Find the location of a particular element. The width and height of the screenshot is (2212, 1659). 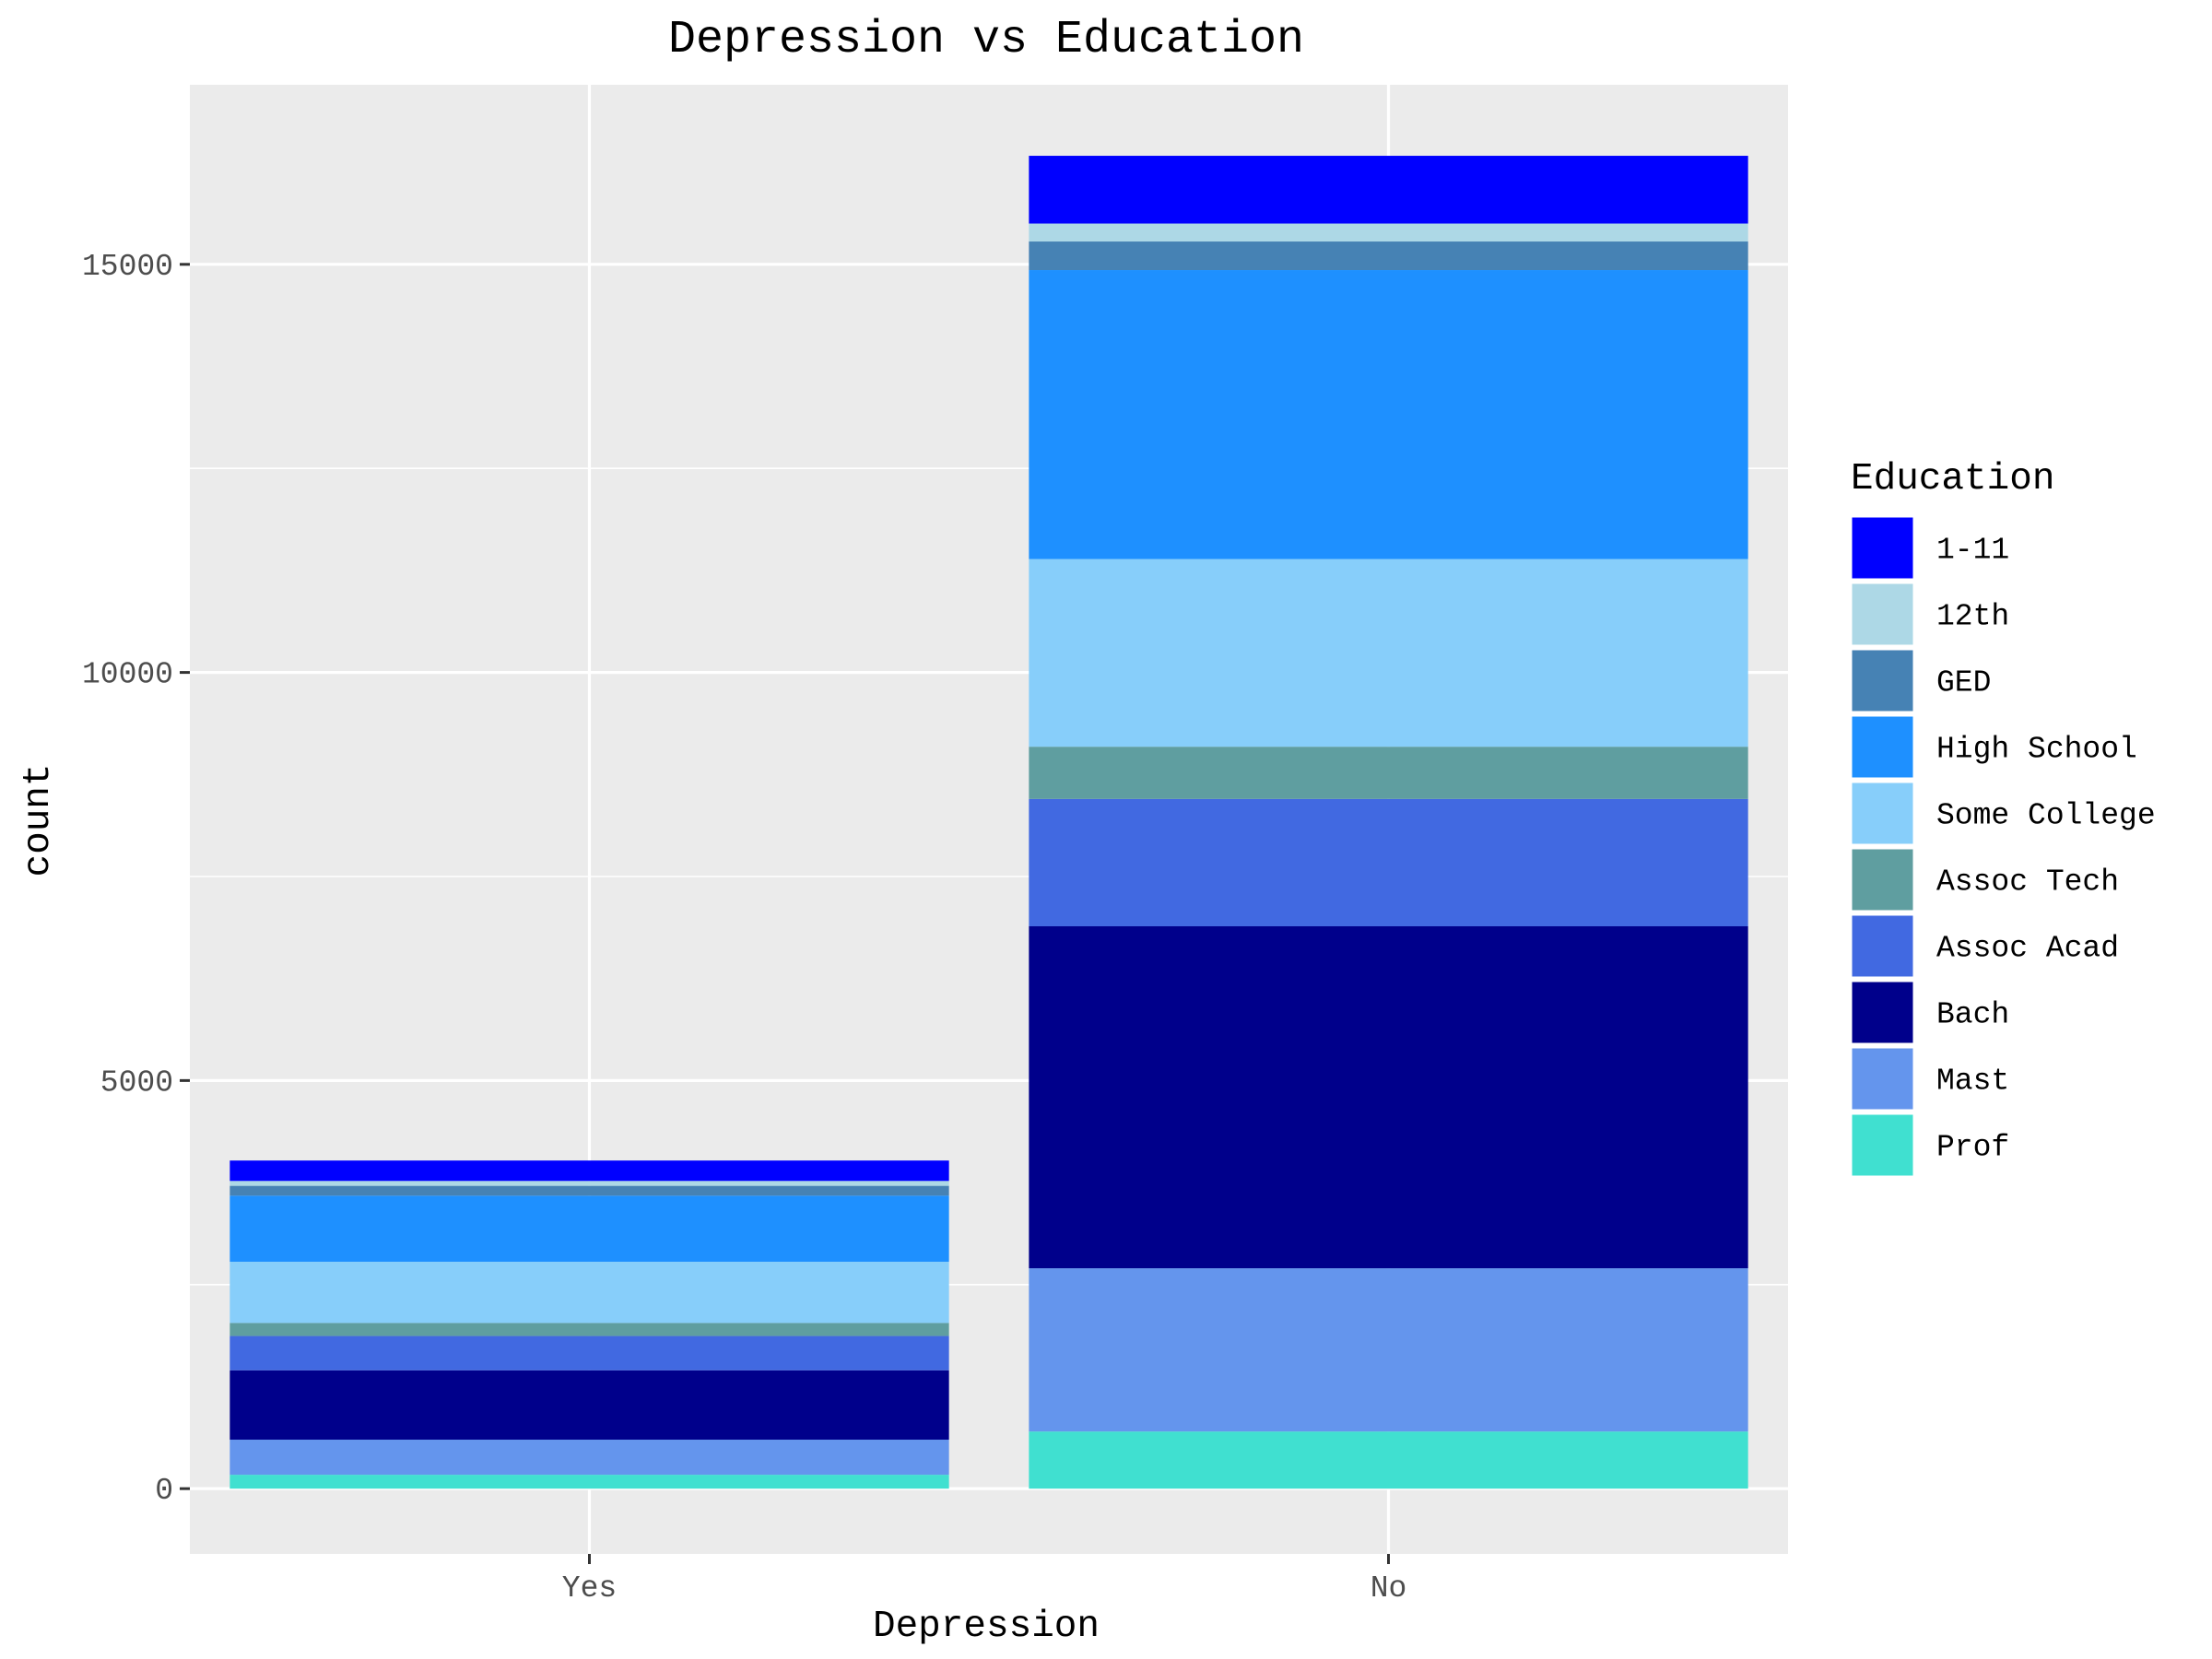

x-tick-label: Yes is located at coordinates (589, 1588).